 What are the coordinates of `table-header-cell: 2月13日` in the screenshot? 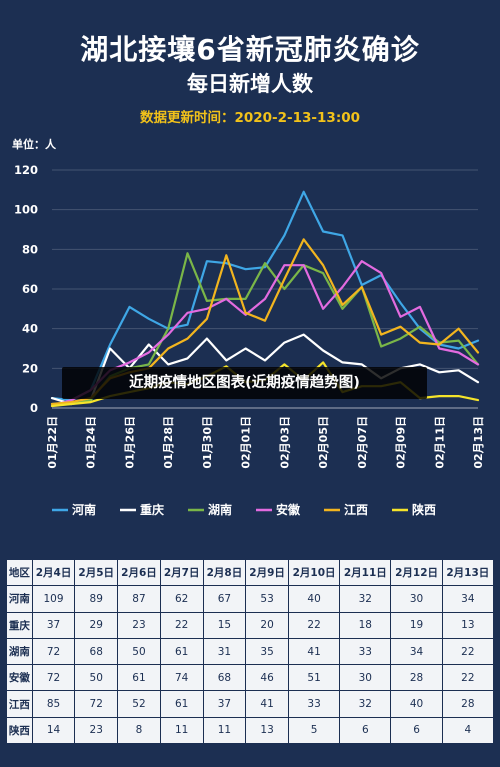 It's located at (468, 572).